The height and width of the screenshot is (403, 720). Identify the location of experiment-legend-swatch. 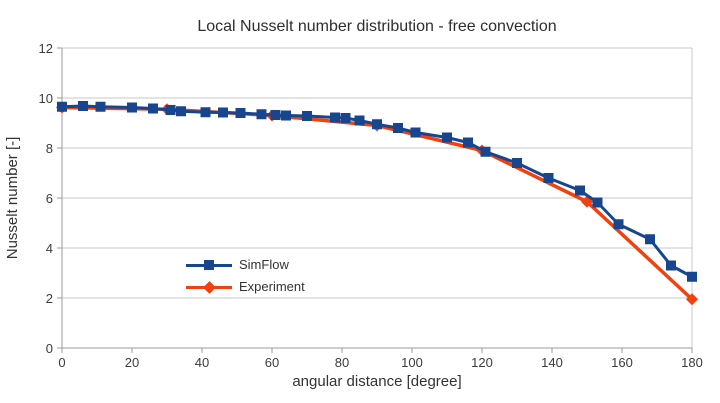
(209, 287).